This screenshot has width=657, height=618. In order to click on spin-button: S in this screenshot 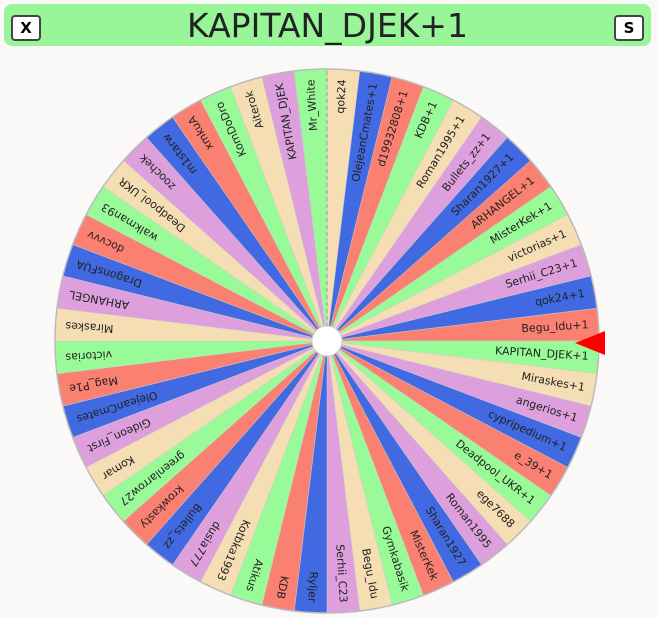, I will do `click(629, 28)`.